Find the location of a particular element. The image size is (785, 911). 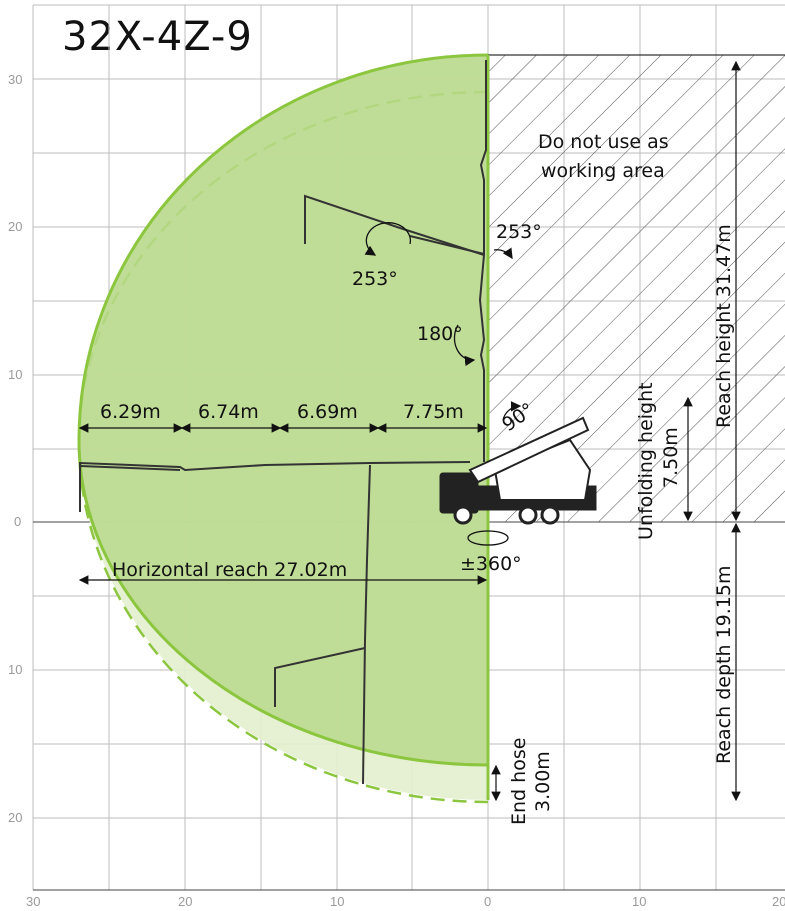

boom-down is located at coordinates (322, 624).